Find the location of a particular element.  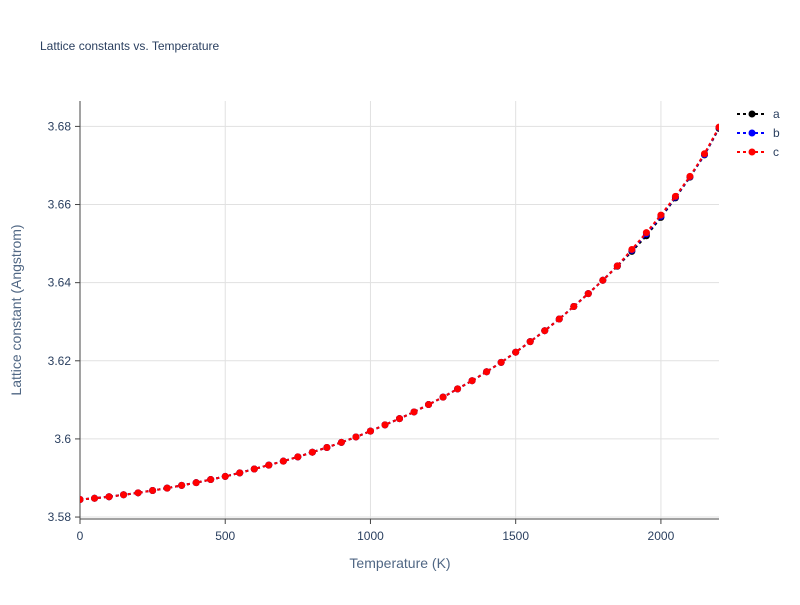

chart-title: Lattice constants vs. Temperature is located at coordinates (130, 46).